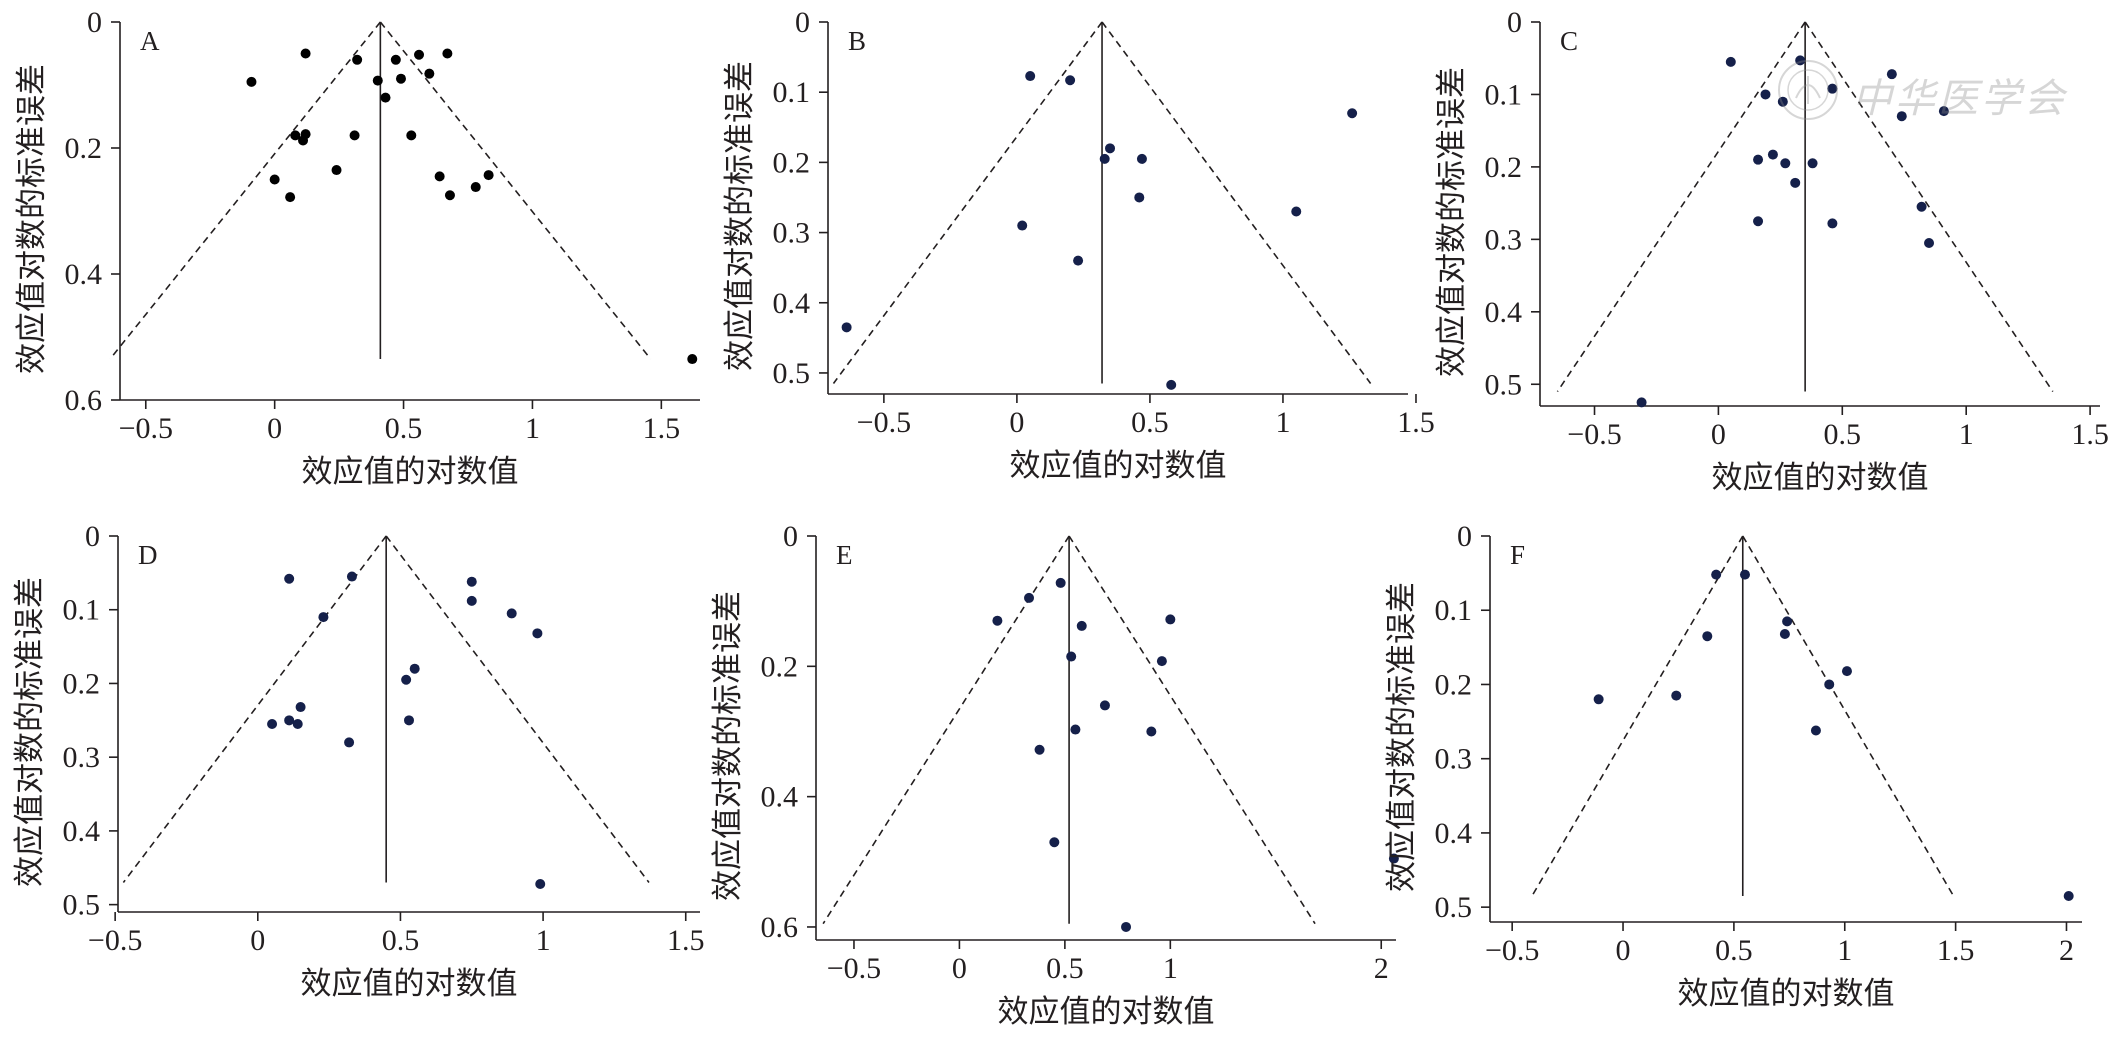 This screenshot has height=1043, width=2119. I want to click on watermark-text: 中华医学会, so click(1959, 99).